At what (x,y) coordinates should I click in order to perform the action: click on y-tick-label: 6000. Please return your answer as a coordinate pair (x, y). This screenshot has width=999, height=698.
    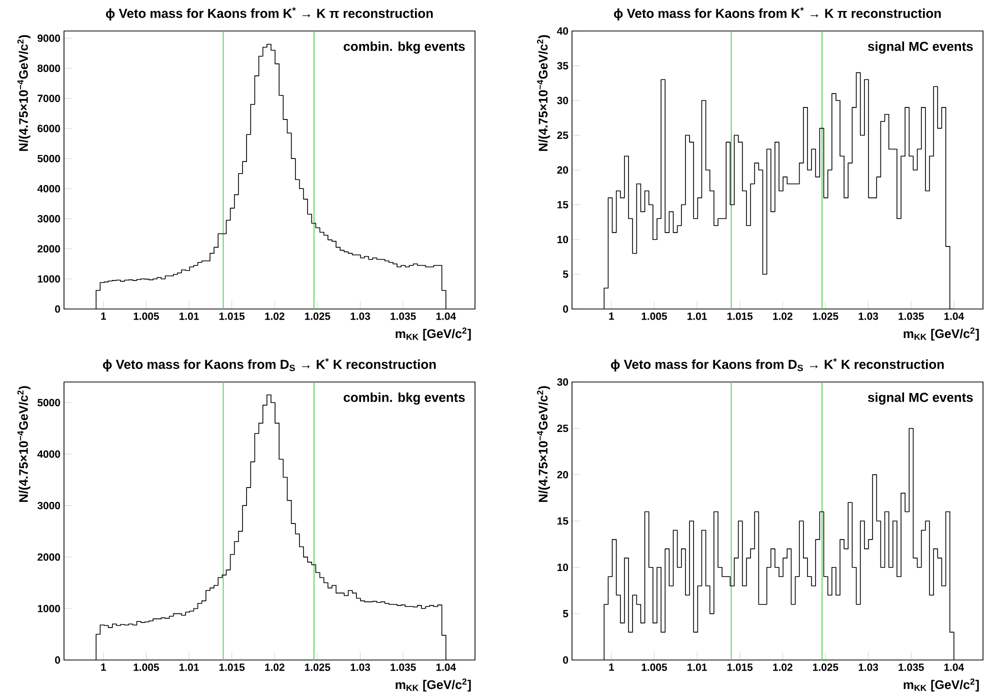
    Looking at the image, I should click on (49, 128).